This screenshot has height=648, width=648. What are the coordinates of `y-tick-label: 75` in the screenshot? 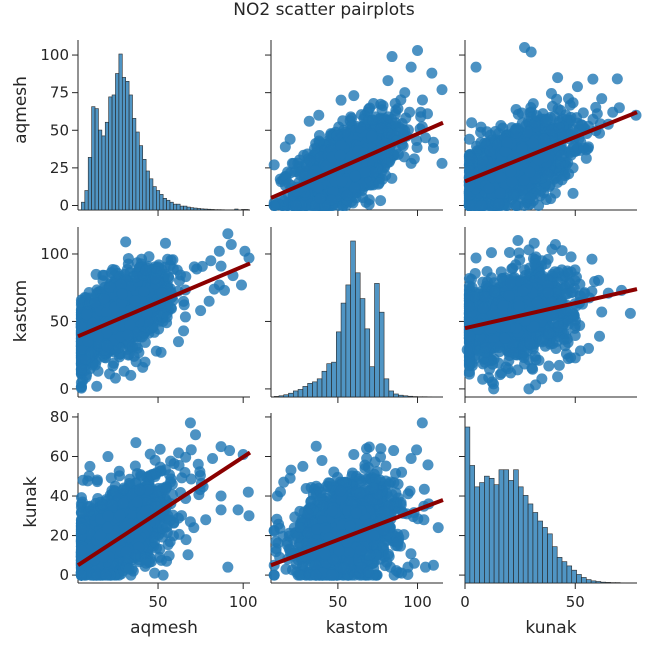 It's located at (59, 93).